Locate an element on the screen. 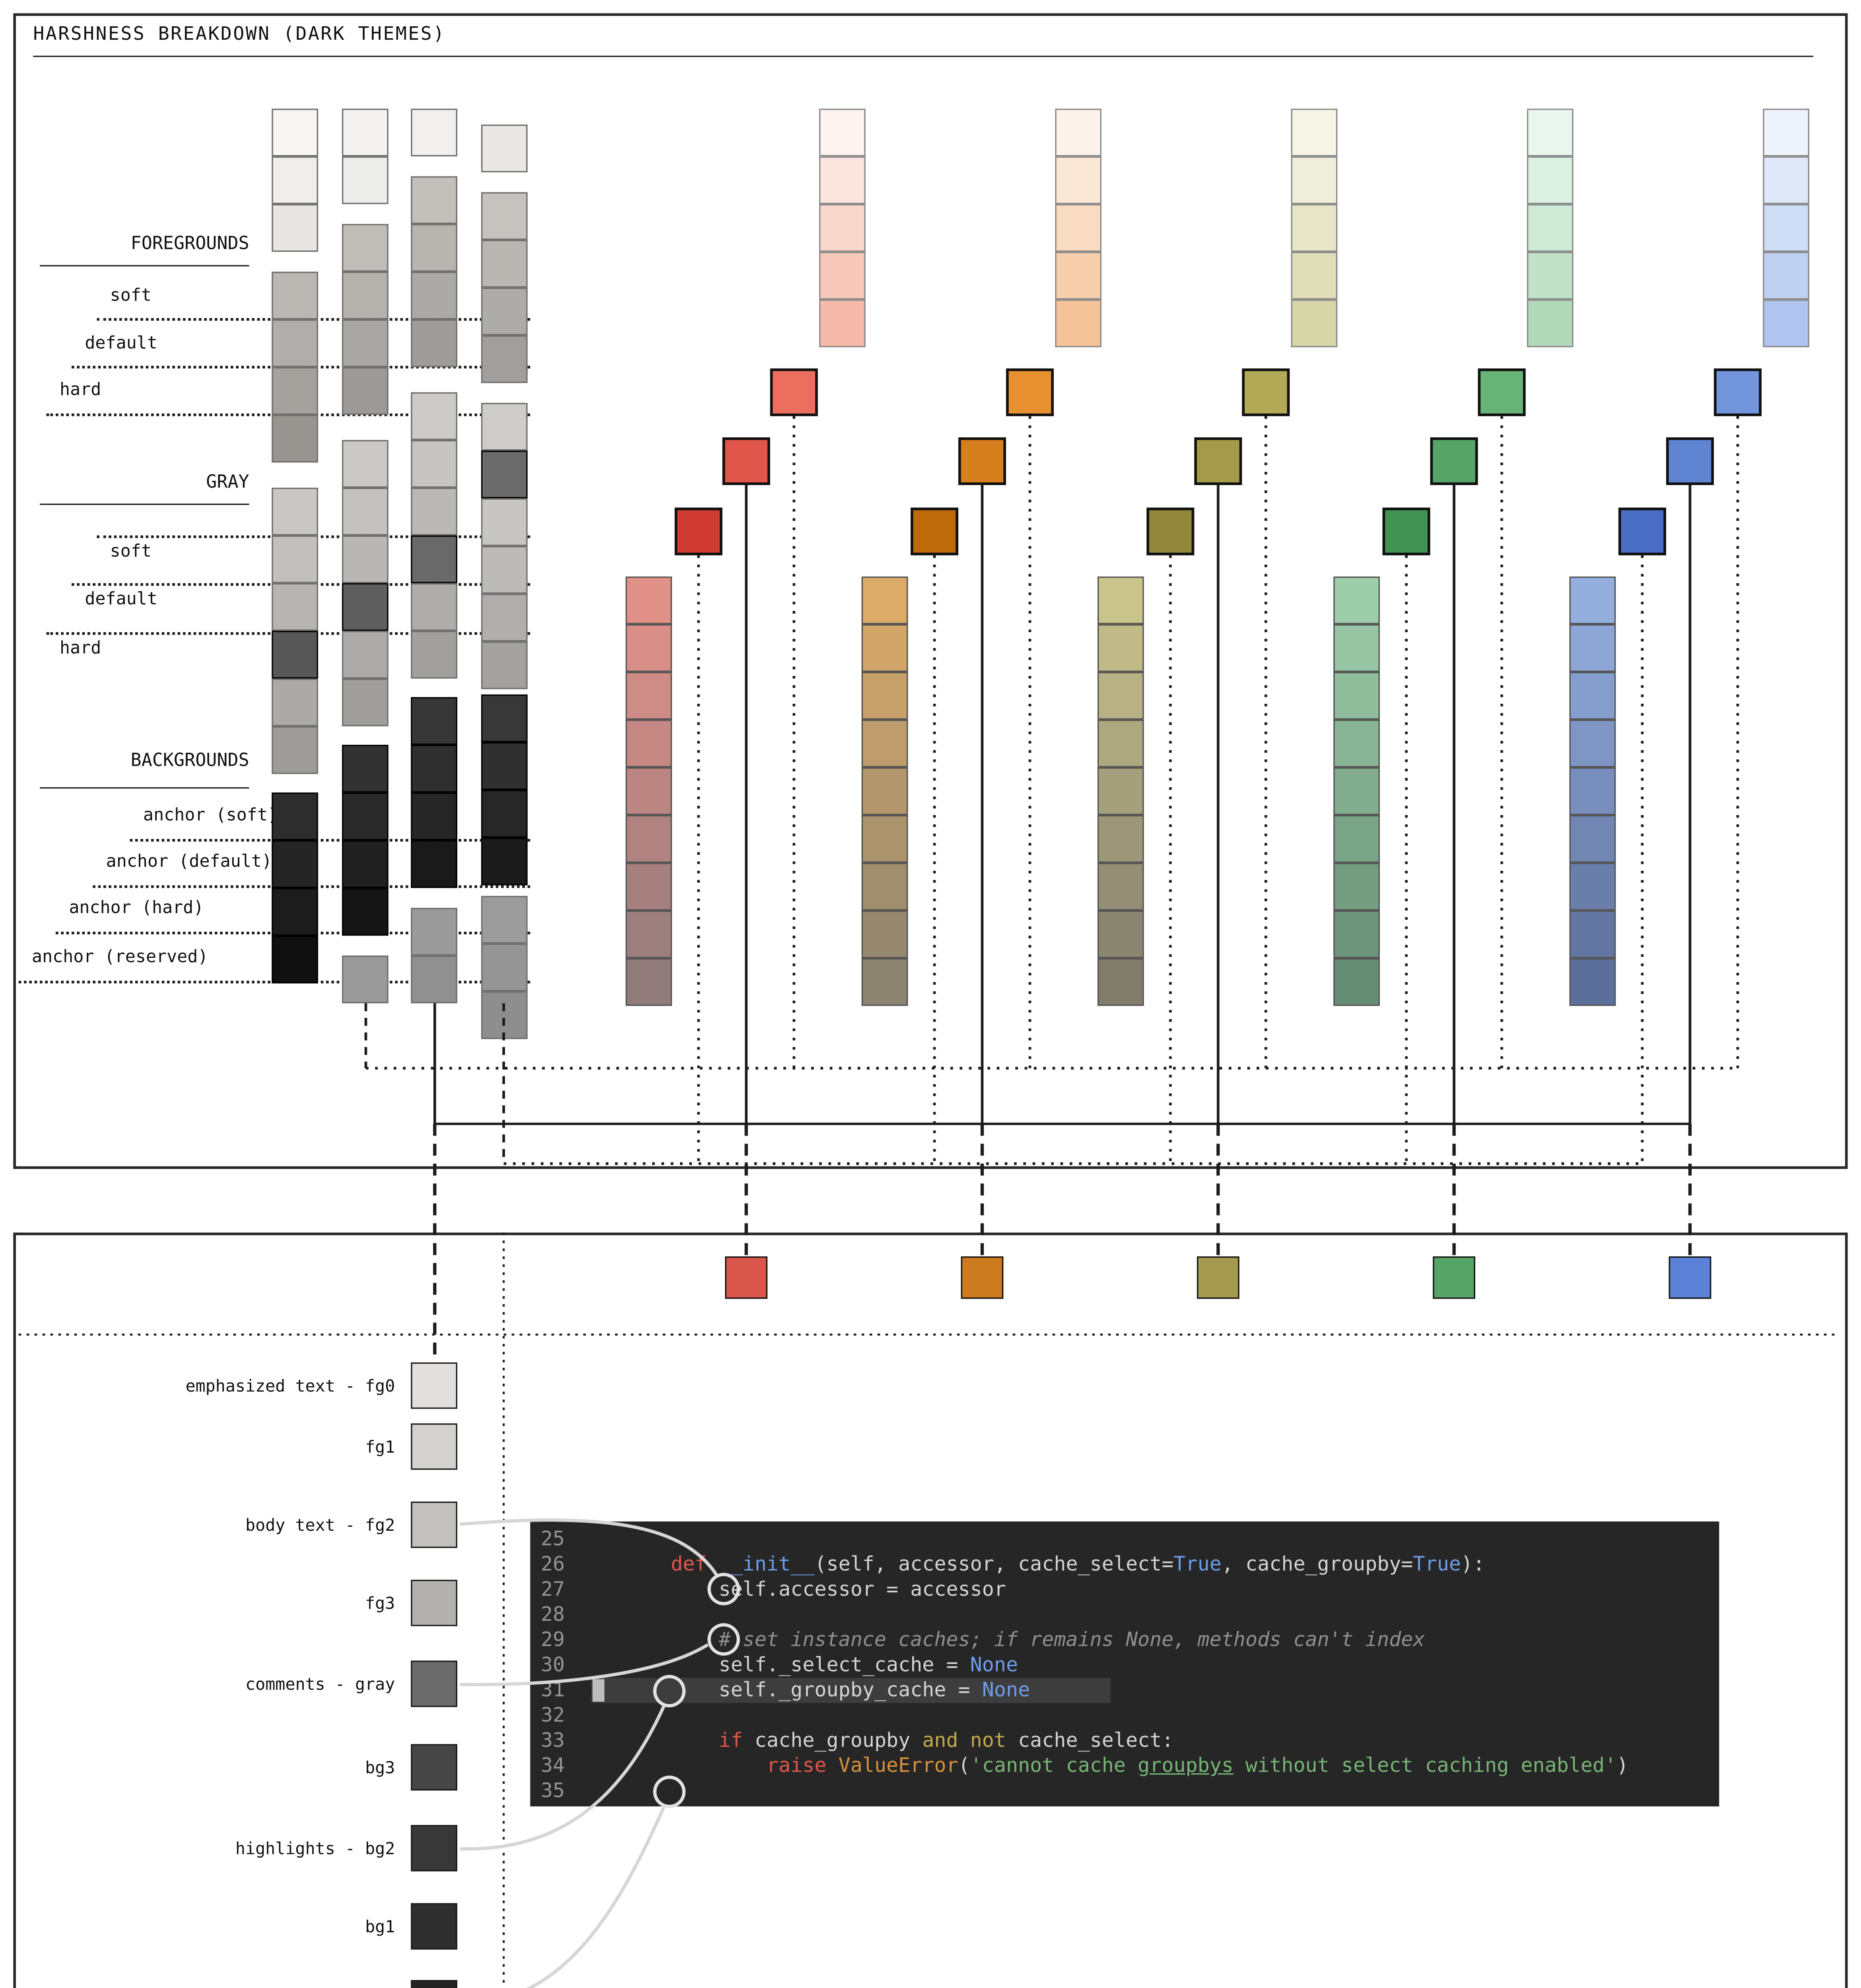 The image size is (1861, 1988). legend-label-fg2: body text - fg2 is located at coordinates (320, 1524).